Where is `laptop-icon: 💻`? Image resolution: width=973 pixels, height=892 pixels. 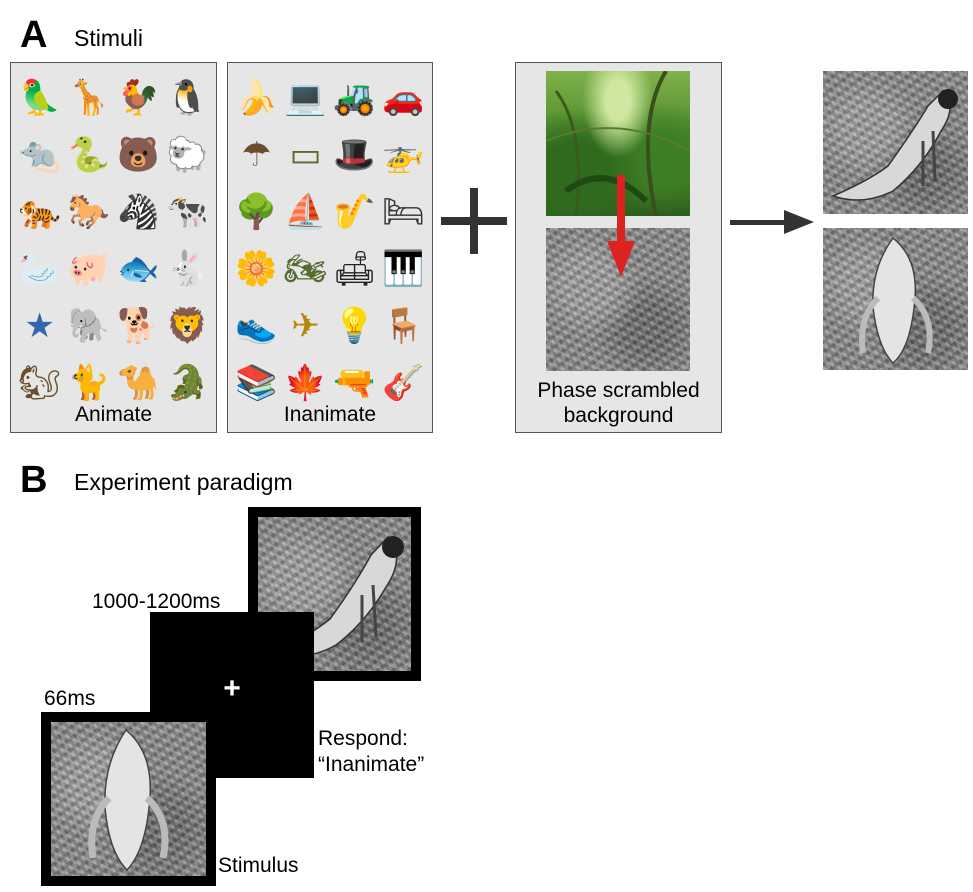
laptop-icon: 💻 is located at coordinates (305, 97).